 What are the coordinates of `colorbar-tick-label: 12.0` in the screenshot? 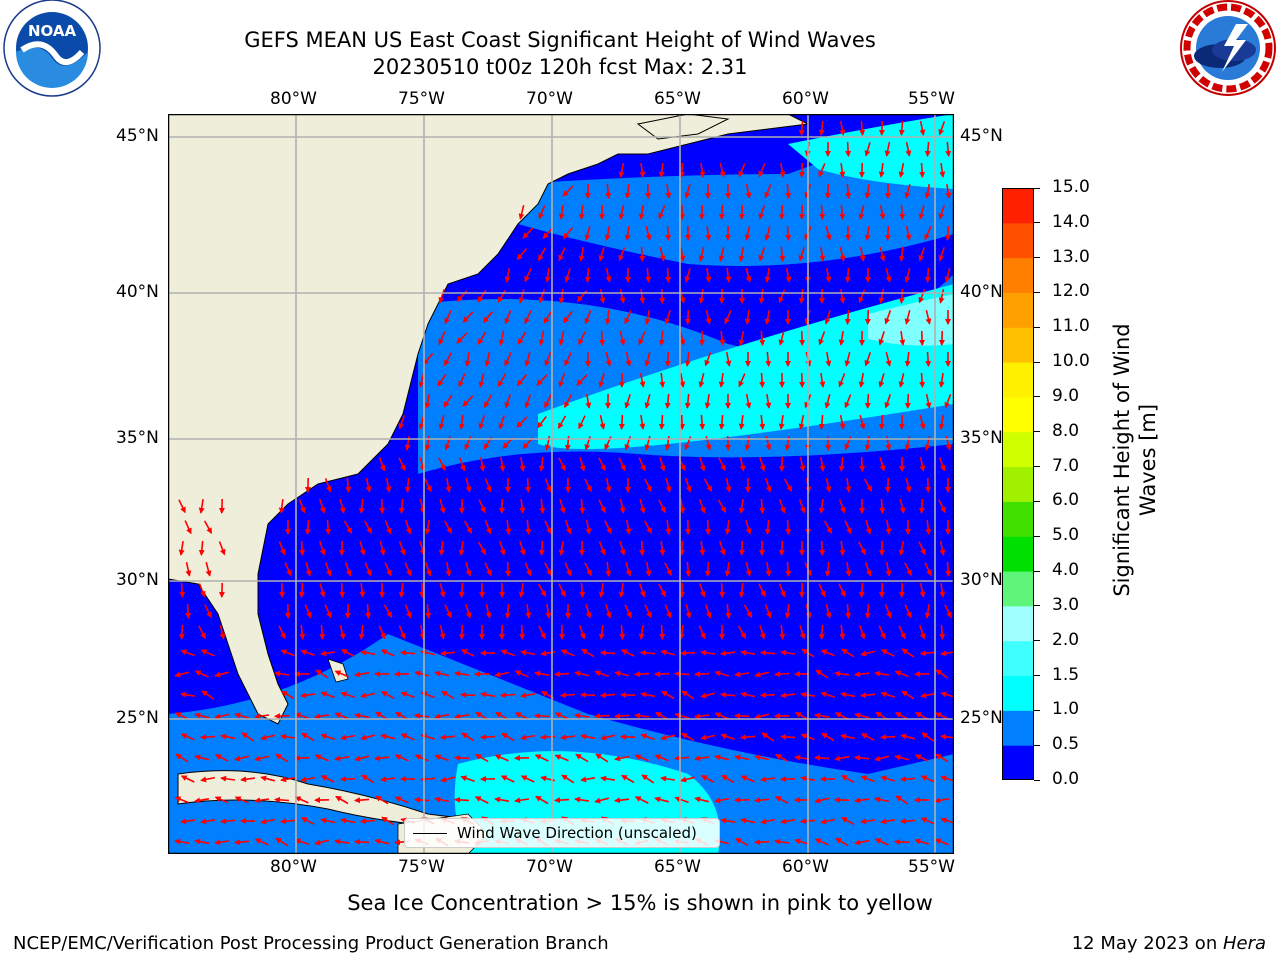 It's located at (1071, 291).